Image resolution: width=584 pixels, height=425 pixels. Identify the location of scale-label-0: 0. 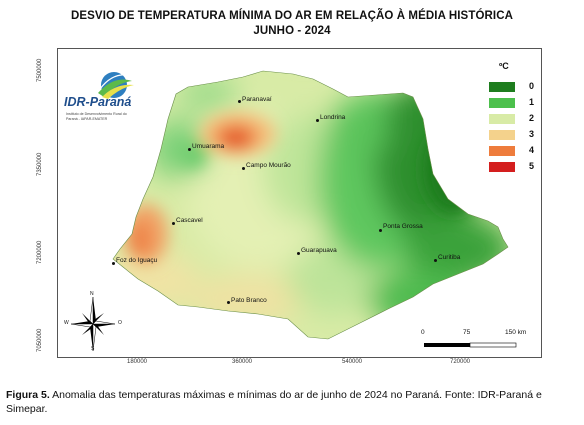
(423, 332).